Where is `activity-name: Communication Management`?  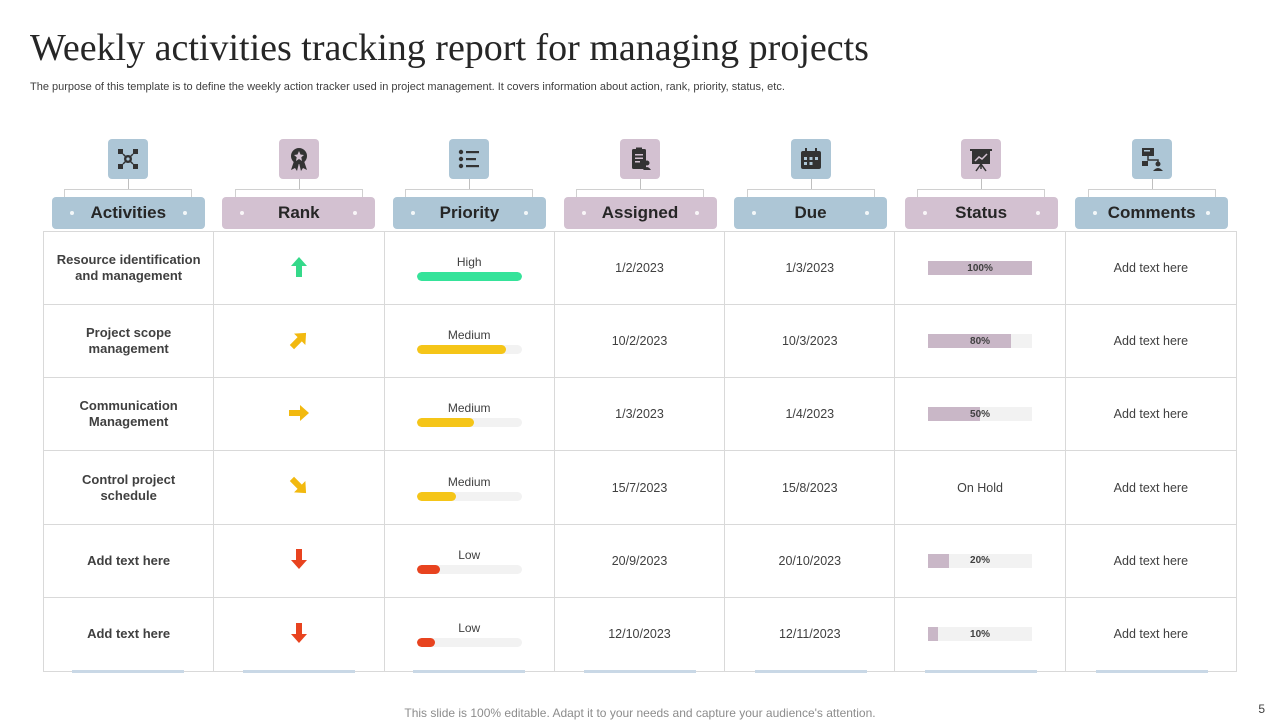
activity-name: Communication Management is located at coordinates (128, 414).